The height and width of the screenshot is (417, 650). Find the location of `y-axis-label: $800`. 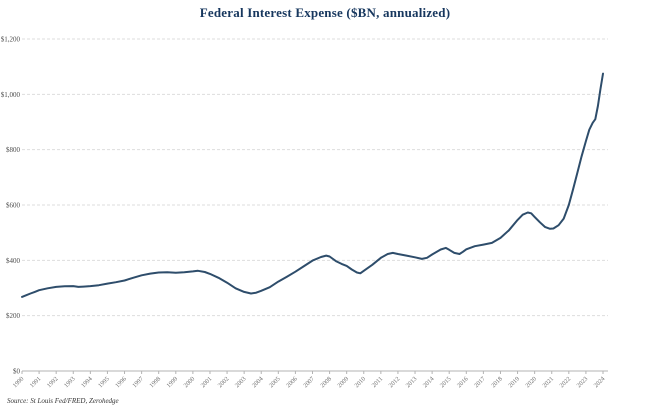

y-axis-label: $800 is located at coordinates (13, 150).